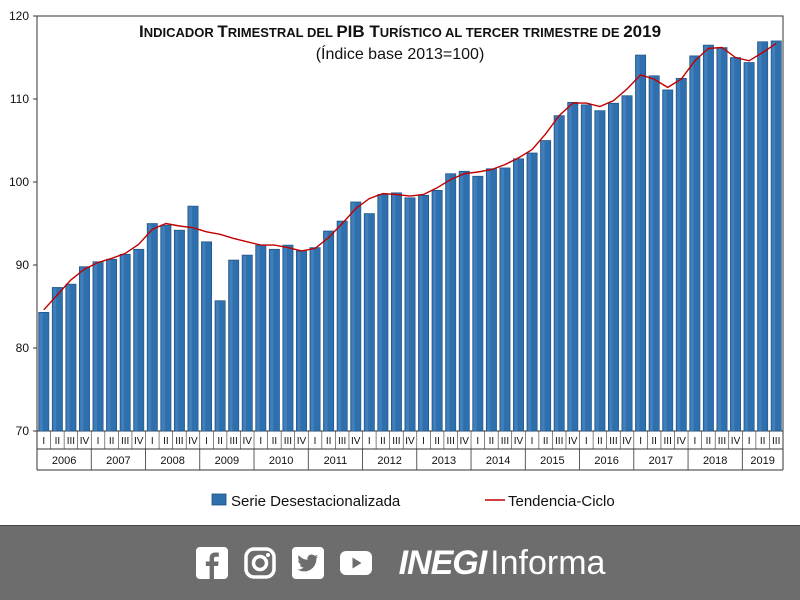 This screenshot has width=800, height=600. Describe the element at coordinates (552, 461) in the screenshot. I see `year-label: 2015` at that location.